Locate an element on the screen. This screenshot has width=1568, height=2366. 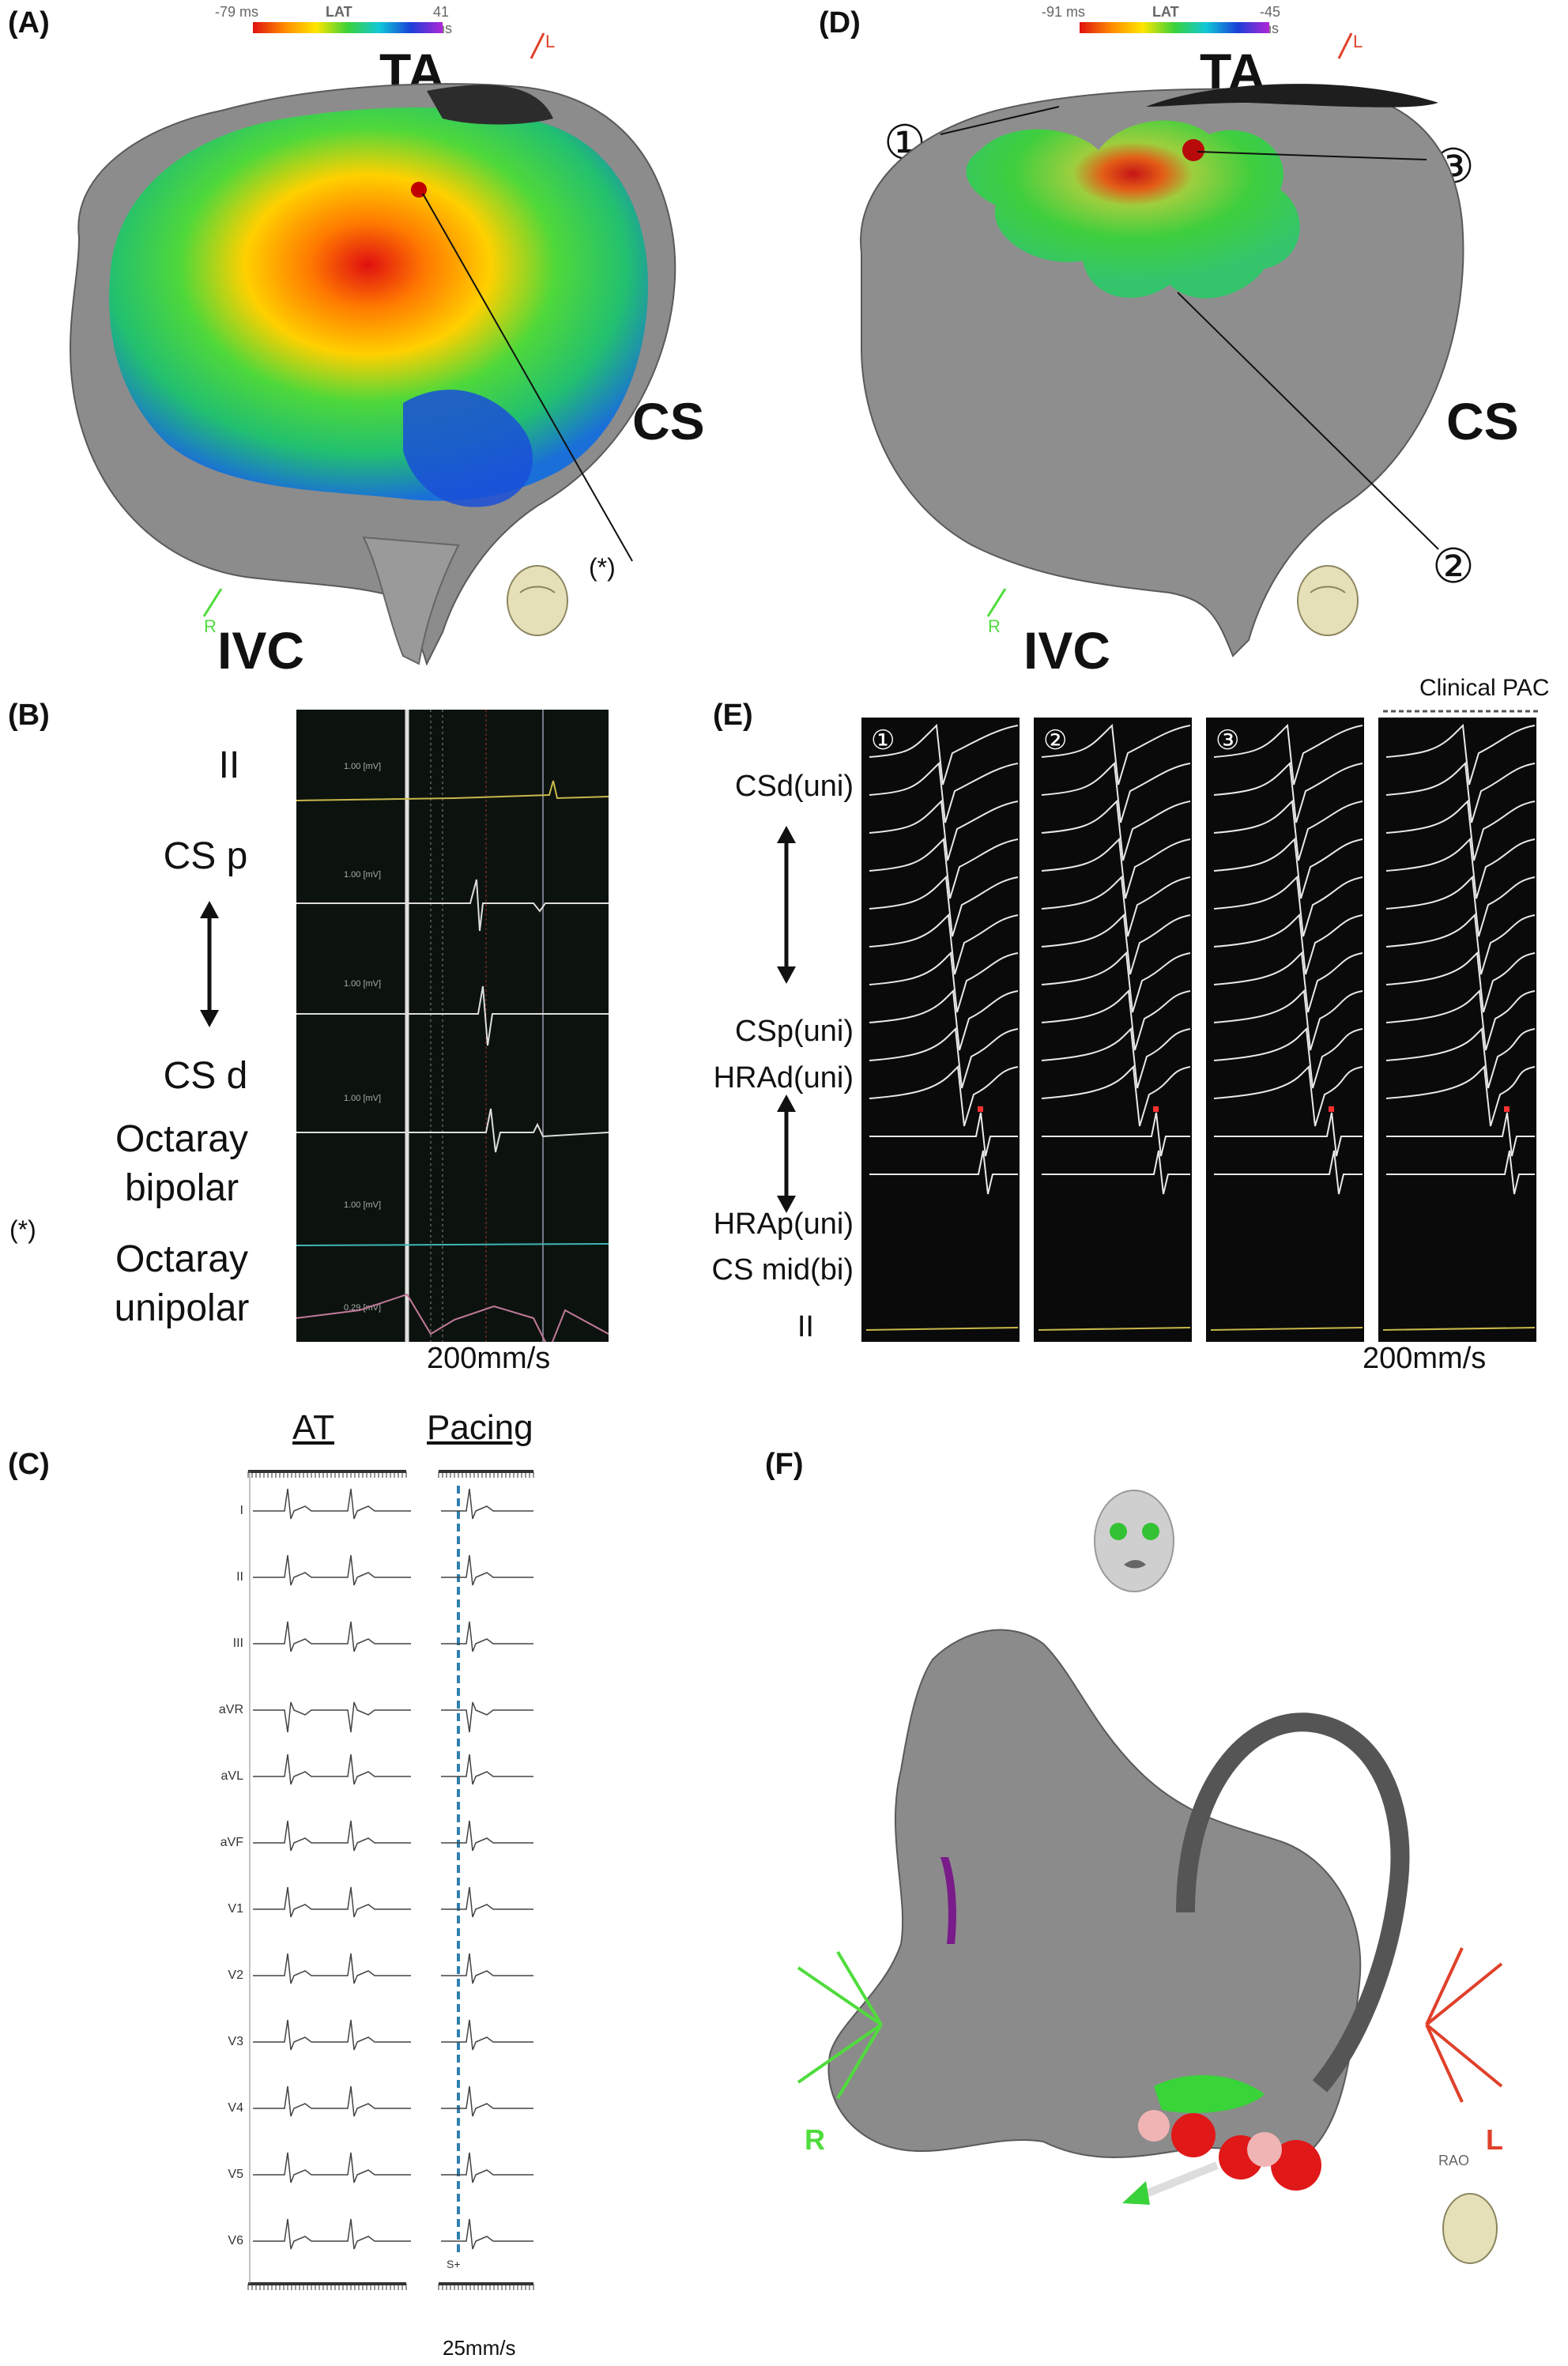
row-octaray-uni-2: unipolar is located at coordinates (182, 1308).